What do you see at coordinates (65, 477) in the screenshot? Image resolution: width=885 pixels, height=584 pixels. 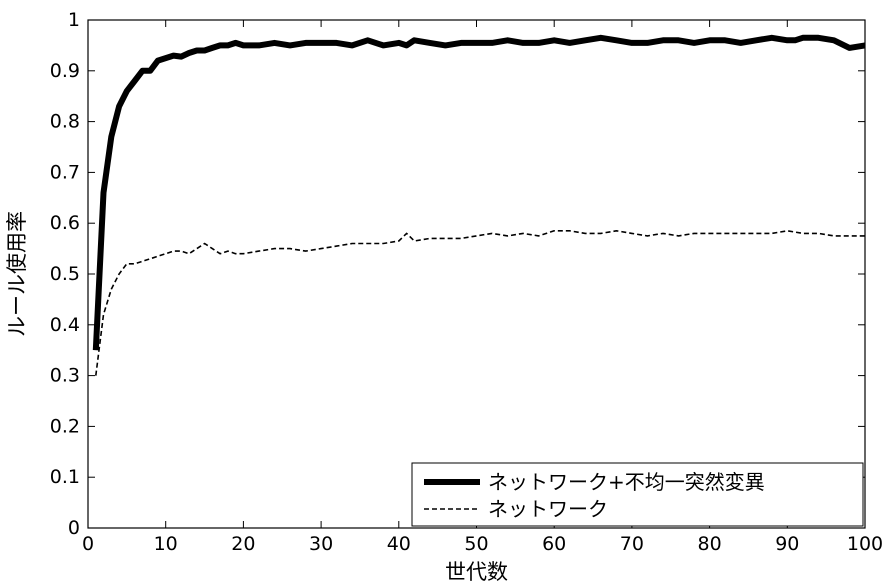 I see `y-tick-label: 0.1` at bounding box center [65, 477].